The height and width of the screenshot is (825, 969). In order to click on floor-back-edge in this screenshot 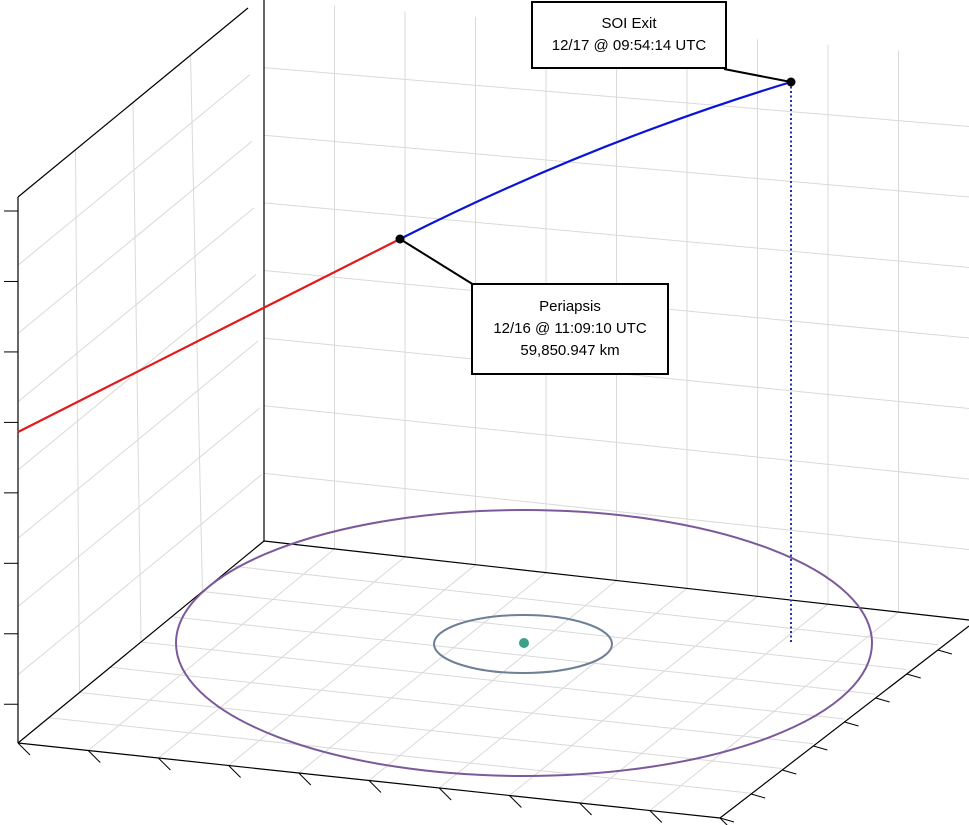, I will do `click(616, 580)`.